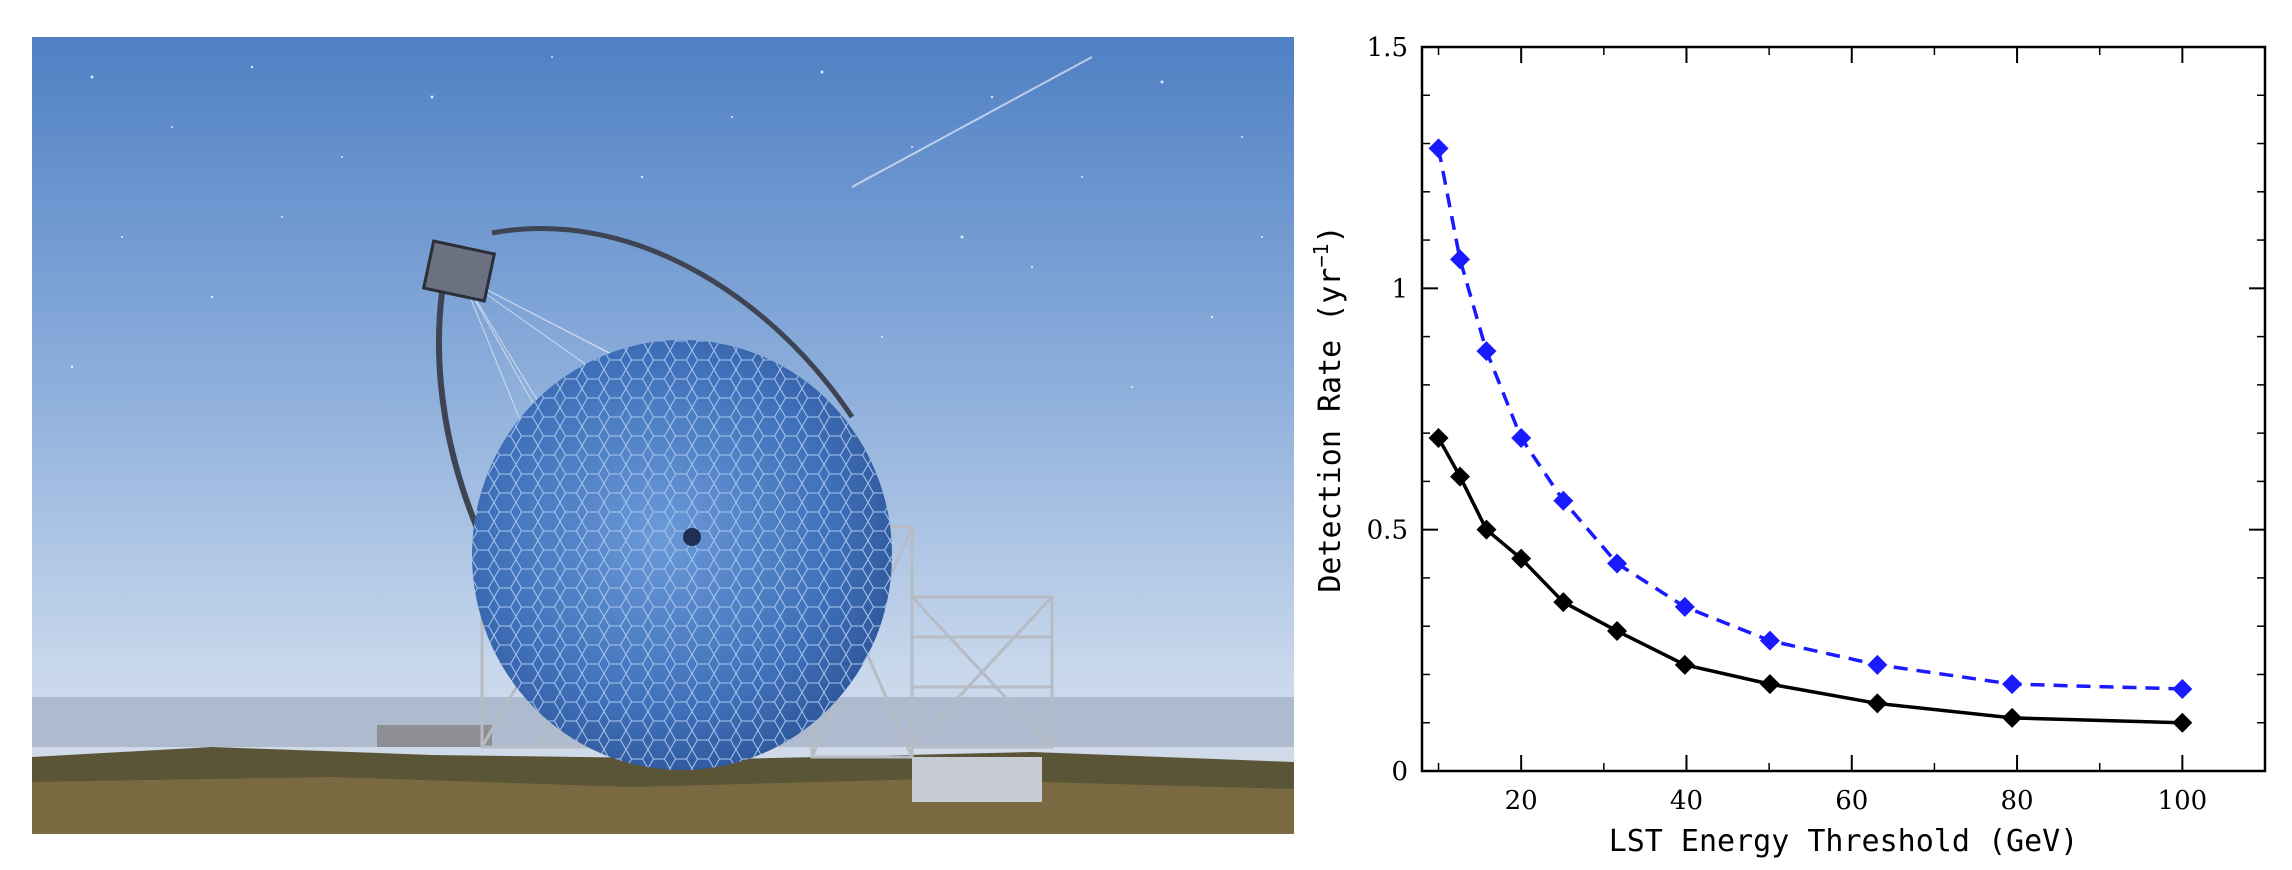  What do you see at coordinates (2183, 801) in the screenshot?
I see `x-tick-label: 100` at bounding box center [2183, 801].